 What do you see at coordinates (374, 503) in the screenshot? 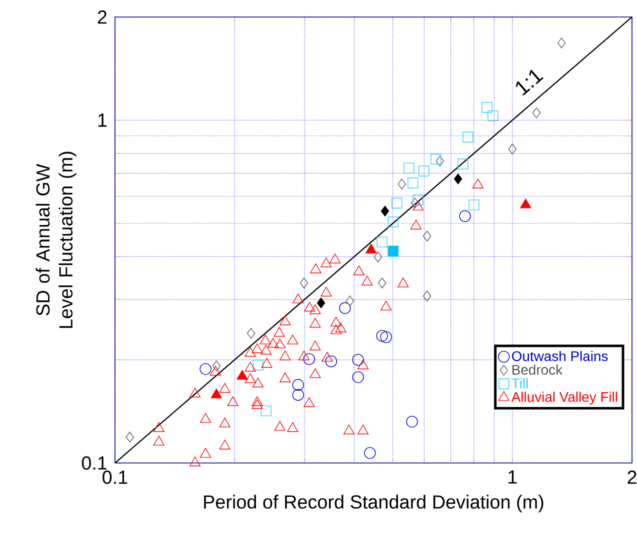
I see `x-axis-title: Period of Record Standard Deviation (m)` at bounding box center [374, 503].